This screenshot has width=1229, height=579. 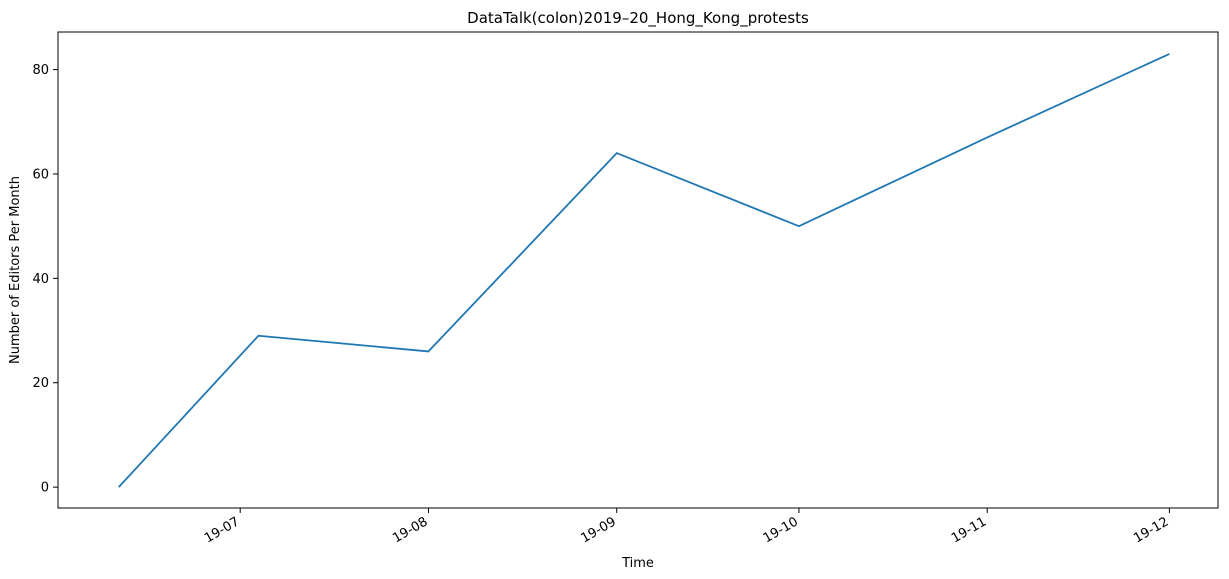 What do you see at coordinates (637, 563) in the screenshot?
I see `x-axis-title: Time` at bounding box center [637, 563].